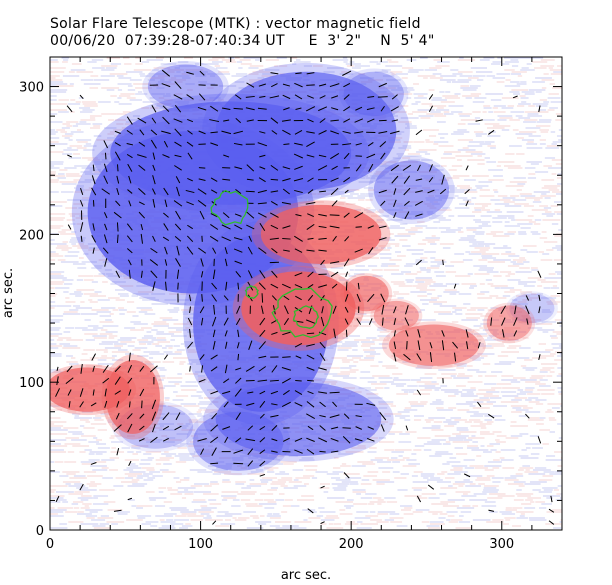  Describe the element at coordinates (200, 544) in the screenshot. I see `x-tick-label: 100` at that location.